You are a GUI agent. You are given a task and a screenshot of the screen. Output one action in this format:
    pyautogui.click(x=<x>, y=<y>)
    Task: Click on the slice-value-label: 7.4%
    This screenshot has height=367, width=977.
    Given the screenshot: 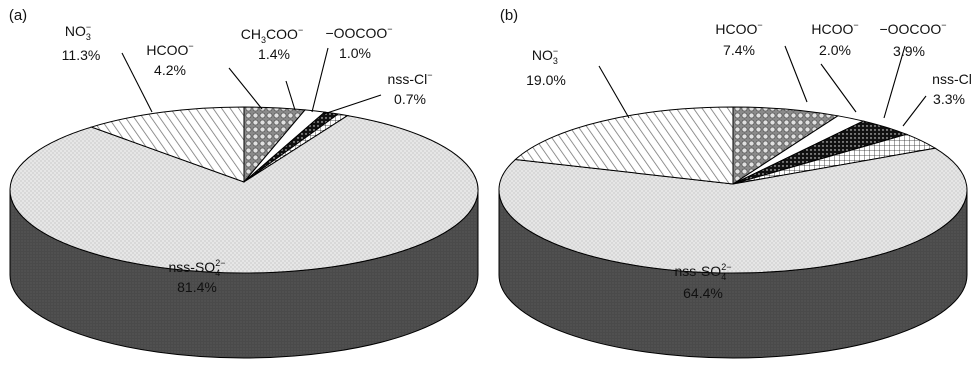 What is the action you would take?
    pyautogui.click(x=739, y=50)
    